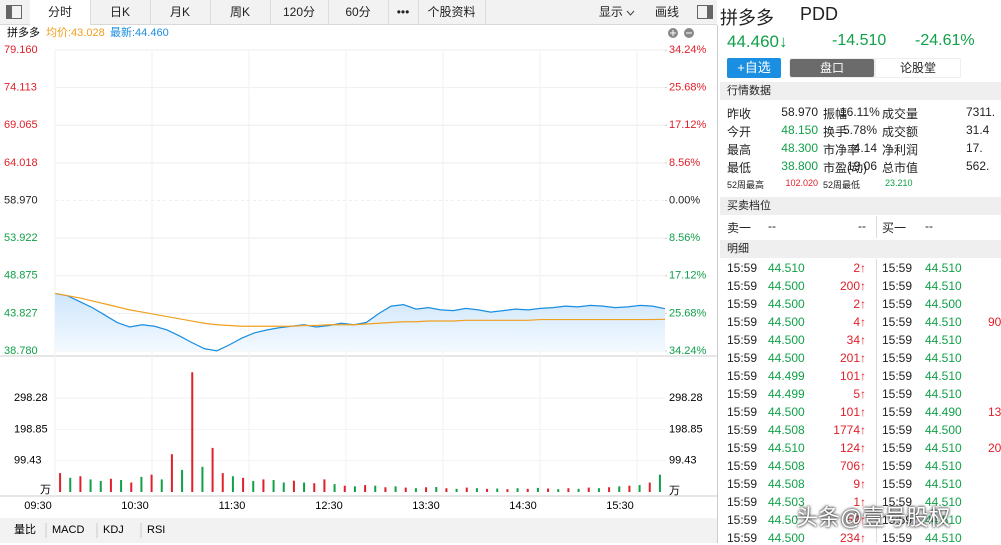 The width and height of the screenshot is (1001, 545). I want to click on field-value: 102.020, so click(801, 183).